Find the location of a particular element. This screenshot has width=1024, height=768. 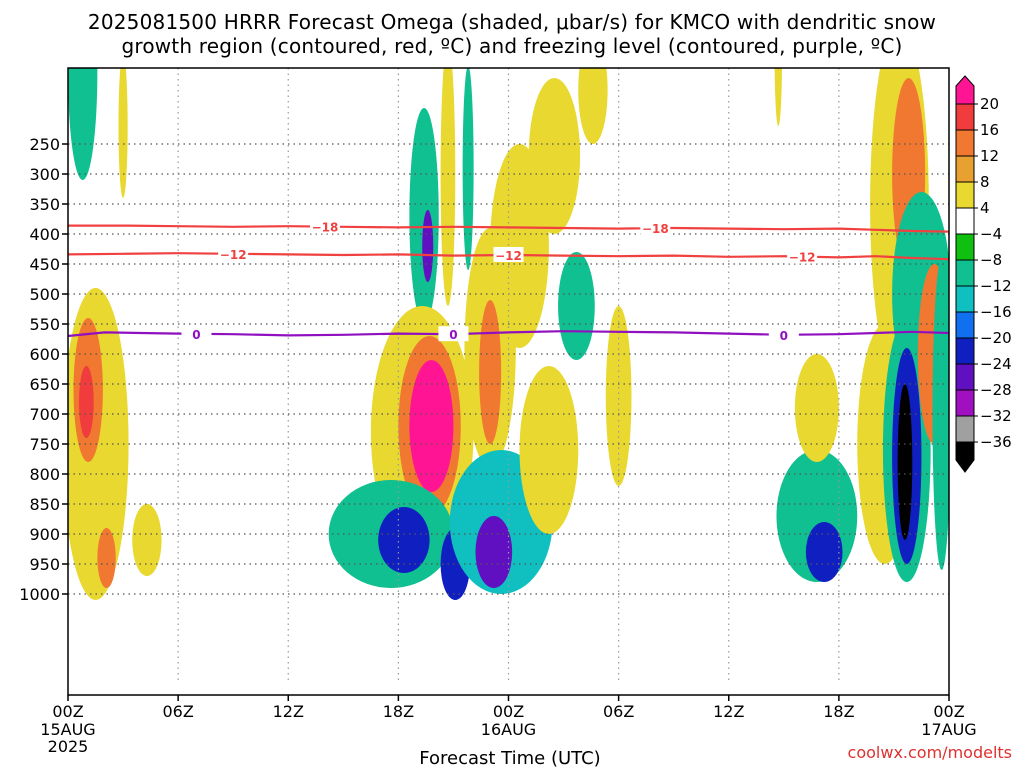

colorbar: 20 16 12 8 4 −4 −8 −12 −16 −20 −24 −28 −32 −36 is located at coordinates (983, 274).